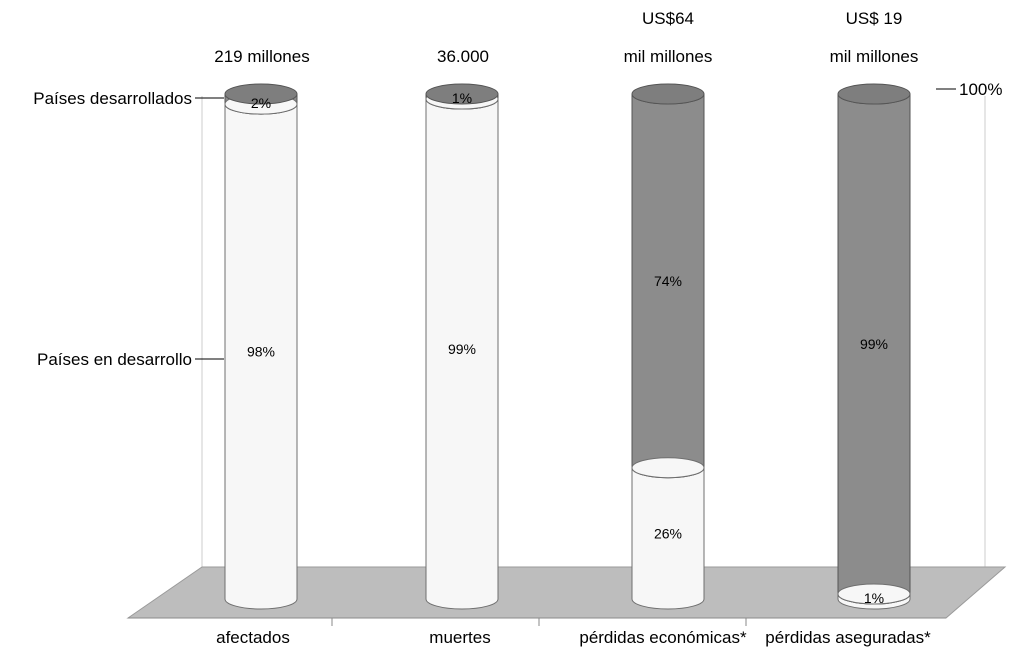  What do you see at coordinates (253, 637) in the screenshot?
I see `category-label: afectados` at bounding box center [253, 637].